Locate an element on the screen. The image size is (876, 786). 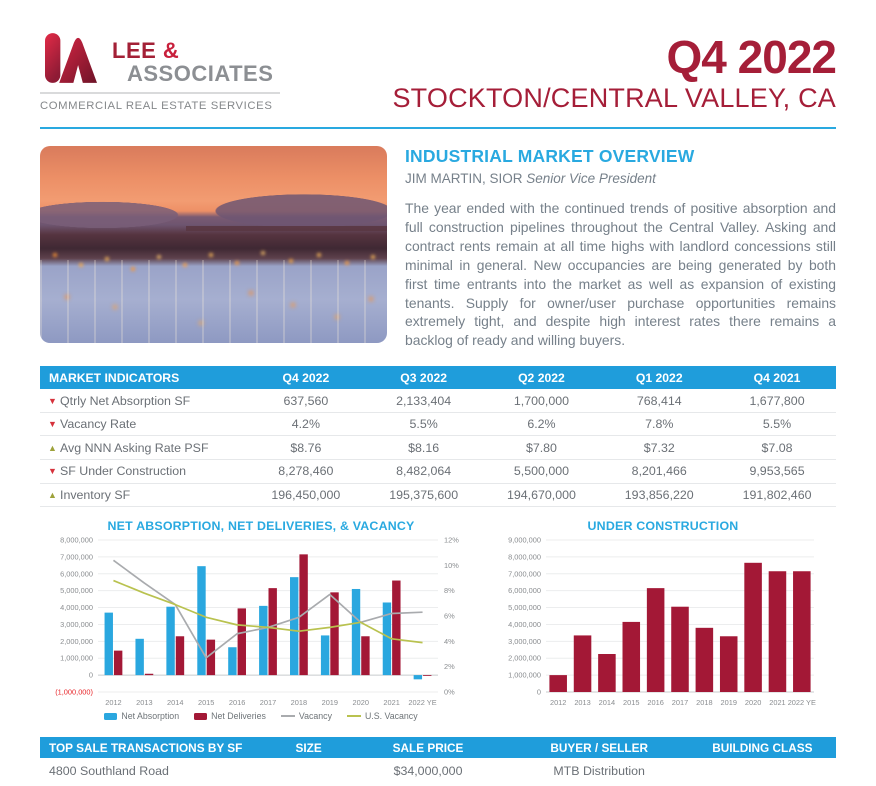
indicator-row-vacancy-rate: ▼ Vacancy Rate 4.2% 5.5% 6.2% 7.8% 5.5% is located at coordinates (438, 425).